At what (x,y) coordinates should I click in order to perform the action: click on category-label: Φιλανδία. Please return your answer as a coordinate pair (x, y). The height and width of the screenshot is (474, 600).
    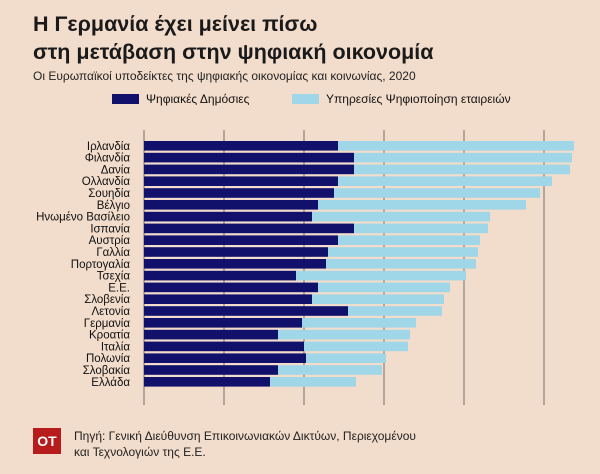
    Looking at the image, I should click on (108, 159).